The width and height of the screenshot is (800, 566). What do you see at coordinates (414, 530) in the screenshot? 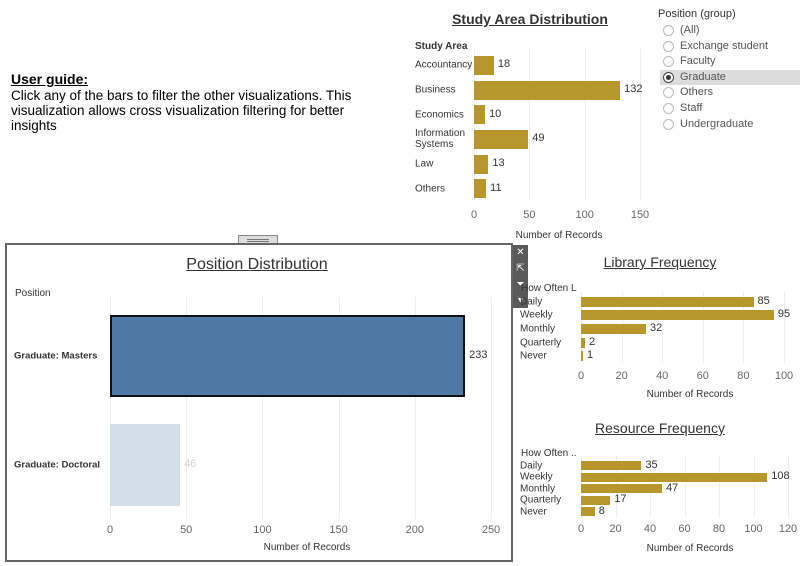
I see `x-tick-label: 200` at bounding box center [414, 530].